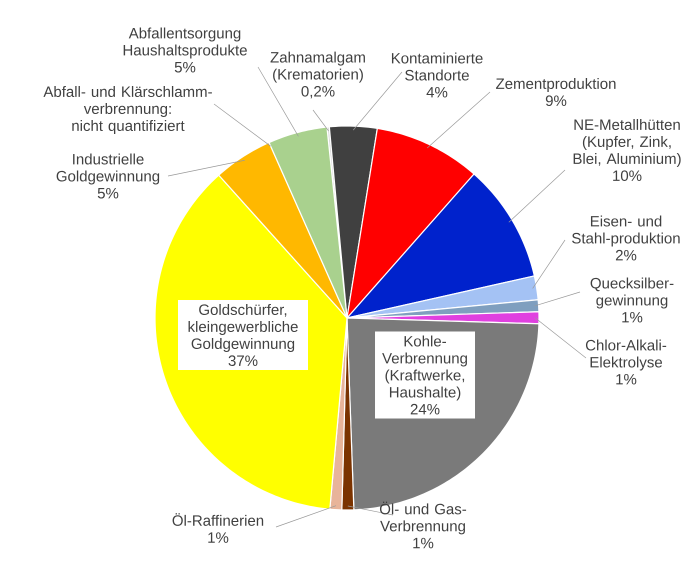 The width and height of the screenshot is (700, 578). Describe the element at coordinates (626, 231) in the screenshot. I see `slice-label: Eisen- und Stahl-produktion` at that location.